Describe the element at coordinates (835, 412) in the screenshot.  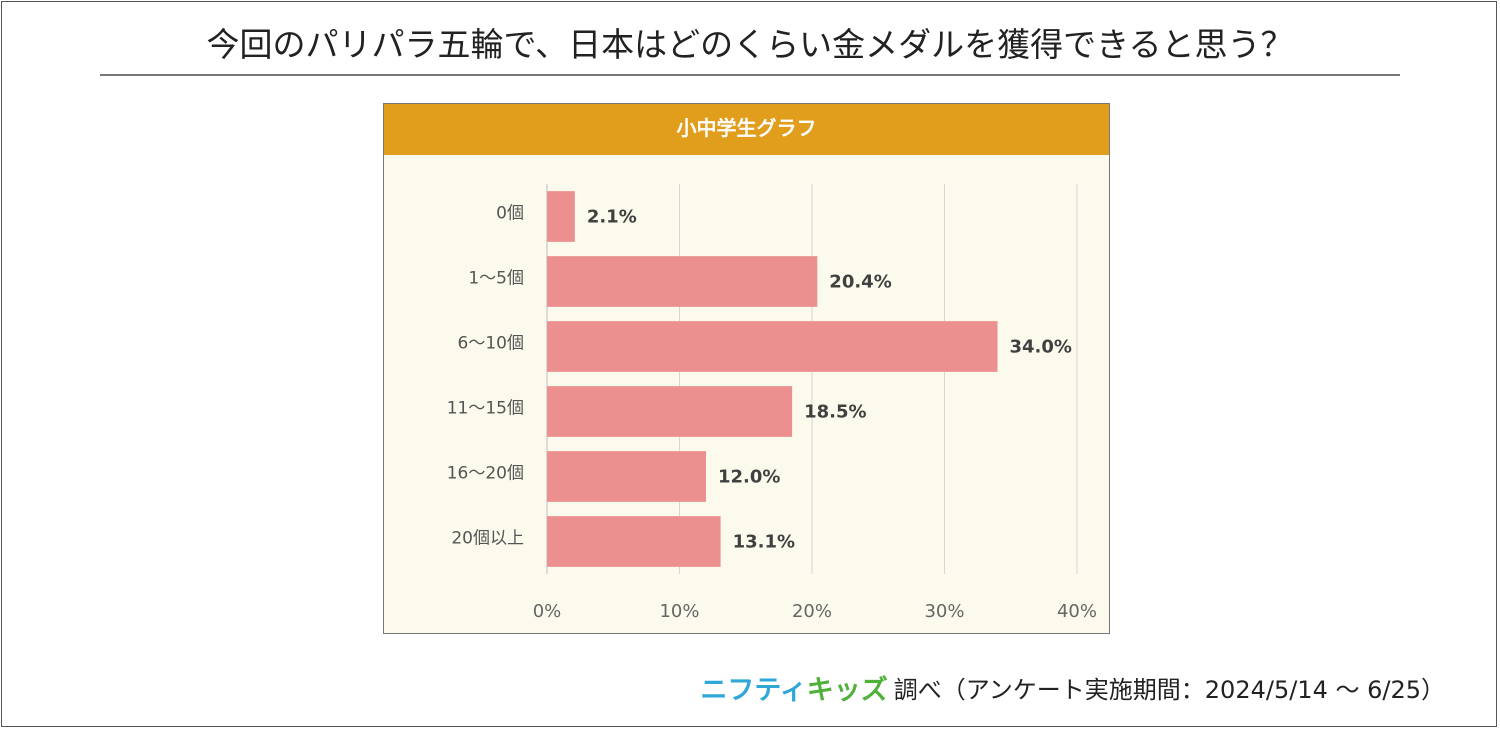
I see `value-label-3: 18.5%` at that location.